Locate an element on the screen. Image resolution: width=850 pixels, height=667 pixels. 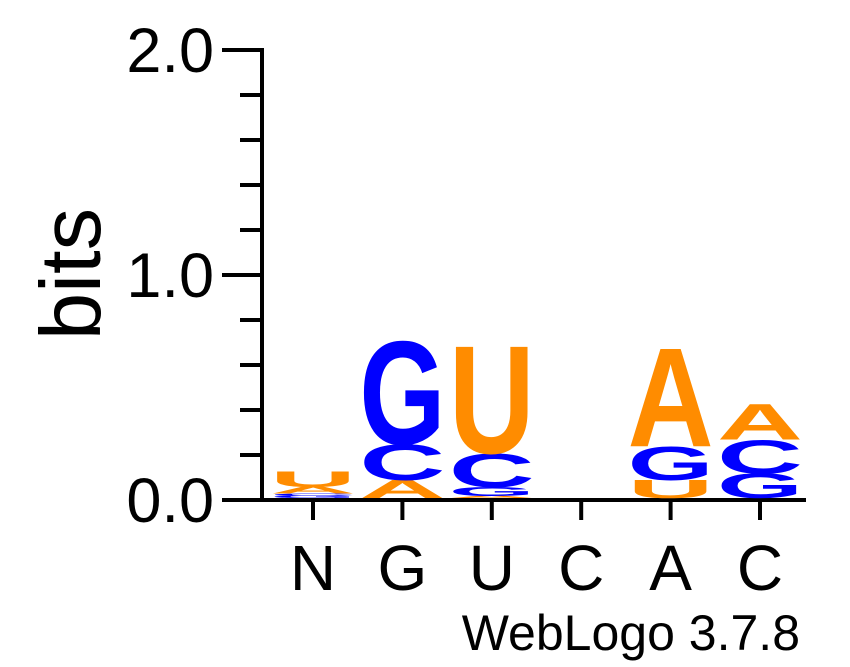
x-tick-label: A is located at coordinates (670, 568).